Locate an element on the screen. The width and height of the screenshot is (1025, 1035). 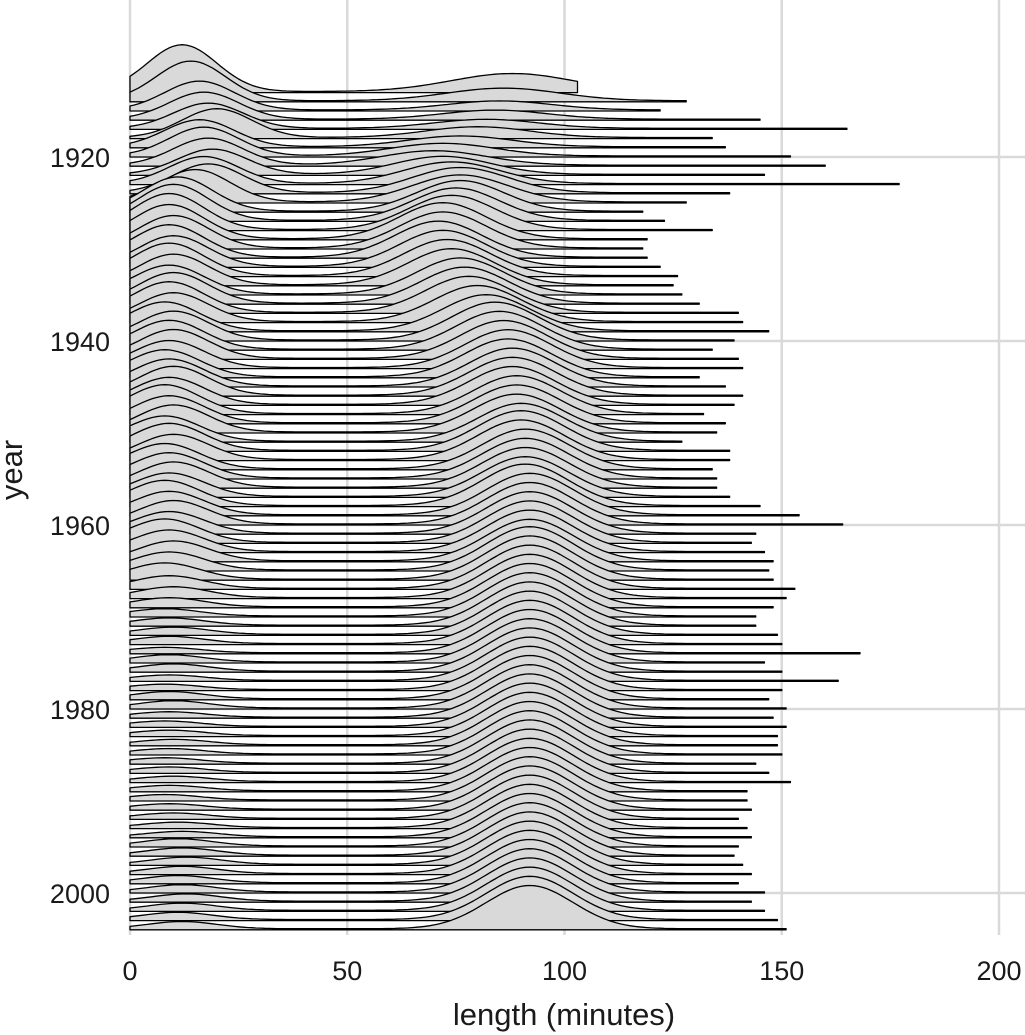
x-tick-label: 100 is located at coordinates (564, 971).